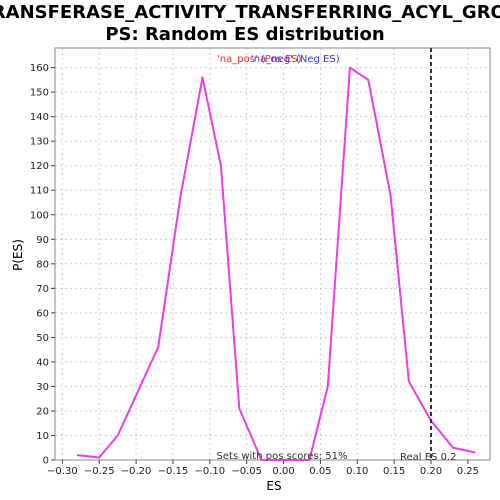 This screenshot has width=500, height=500. What do you see at coordinates (42, 362) in the screenshot?
I see `y-tick-label: 40` at bounding box center [42, 362].